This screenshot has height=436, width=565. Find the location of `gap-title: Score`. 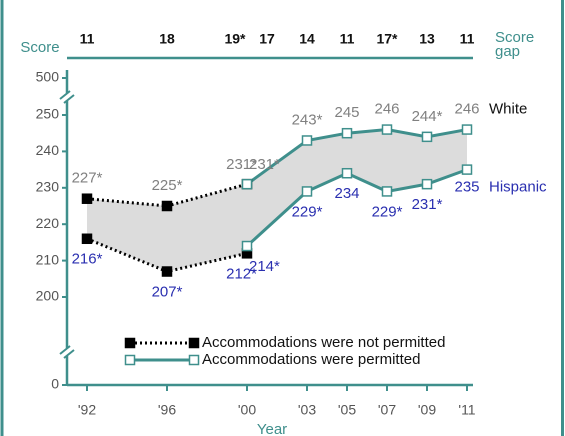

gap-title: Score is located at coordinates (514, 37).